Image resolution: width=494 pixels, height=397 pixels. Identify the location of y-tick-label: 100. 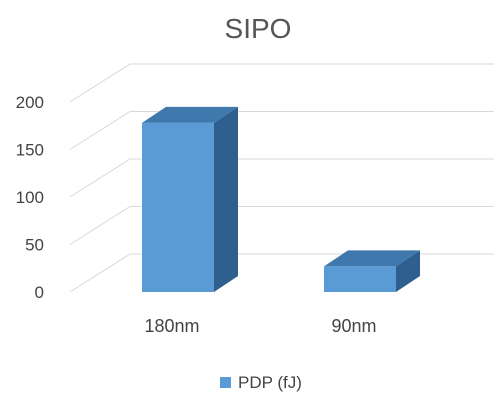
(30, 197).